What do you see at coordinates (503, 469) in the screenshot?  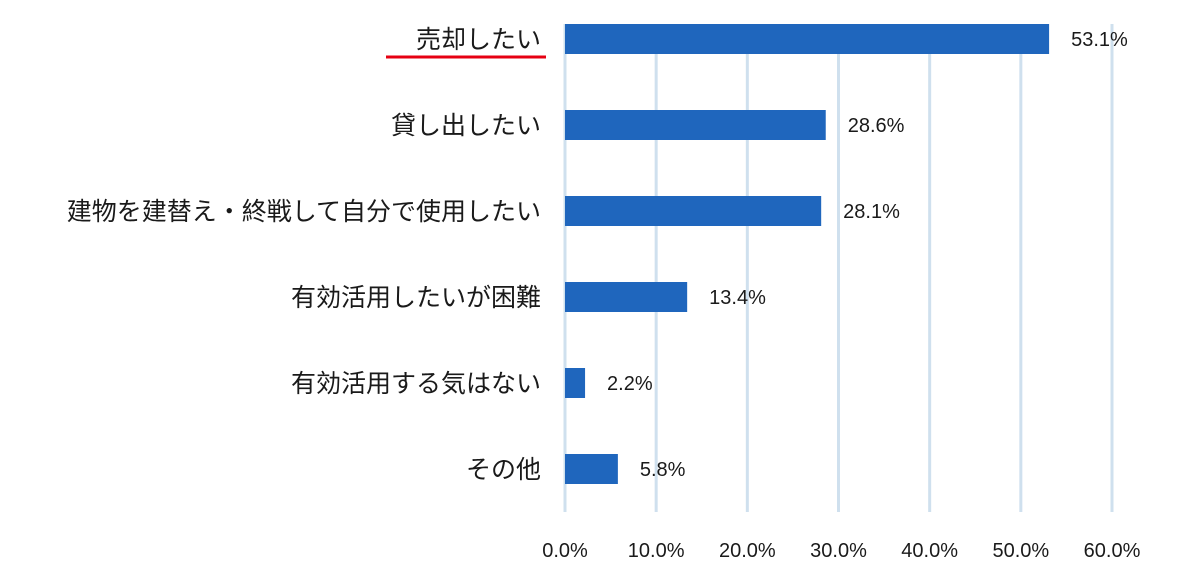 I see `category-label: その他` at bounding box center [503, 469].